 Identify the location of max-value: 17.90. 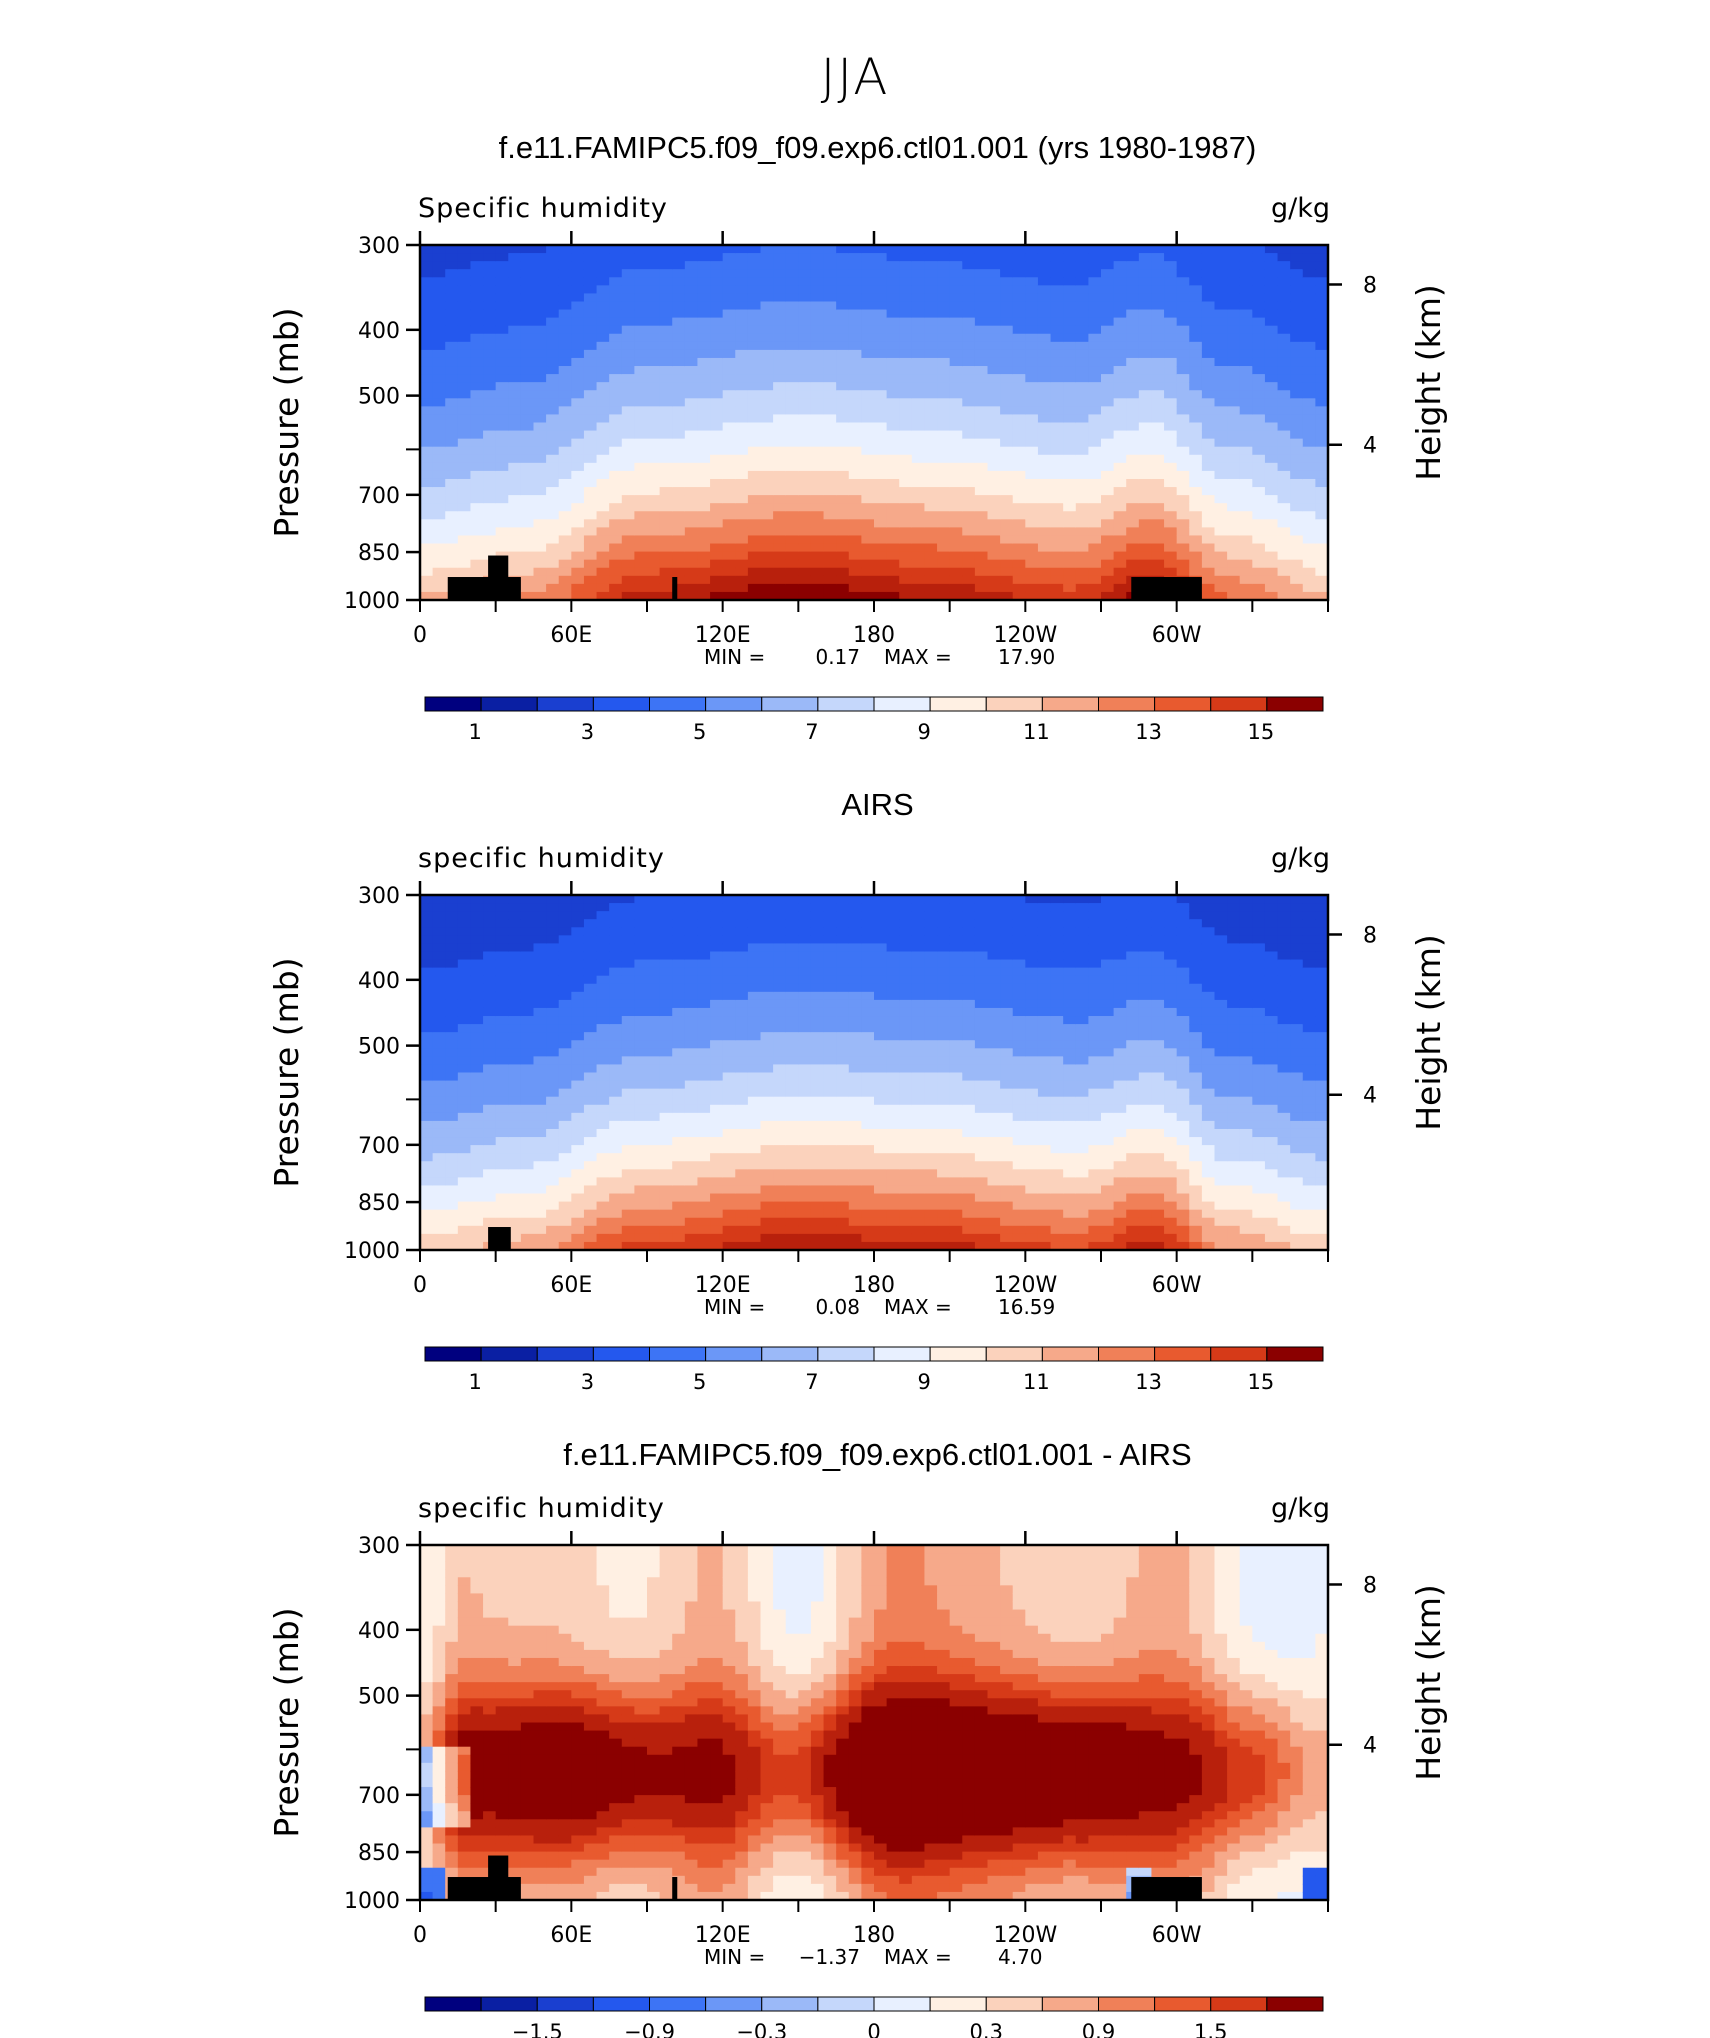
(1026, 657).